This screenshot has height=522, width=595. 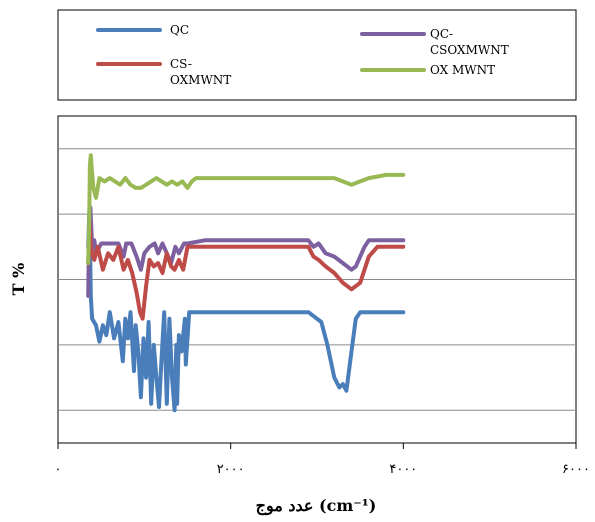 I want to click on legend-label-0: QC, so click(x=179, y=30).